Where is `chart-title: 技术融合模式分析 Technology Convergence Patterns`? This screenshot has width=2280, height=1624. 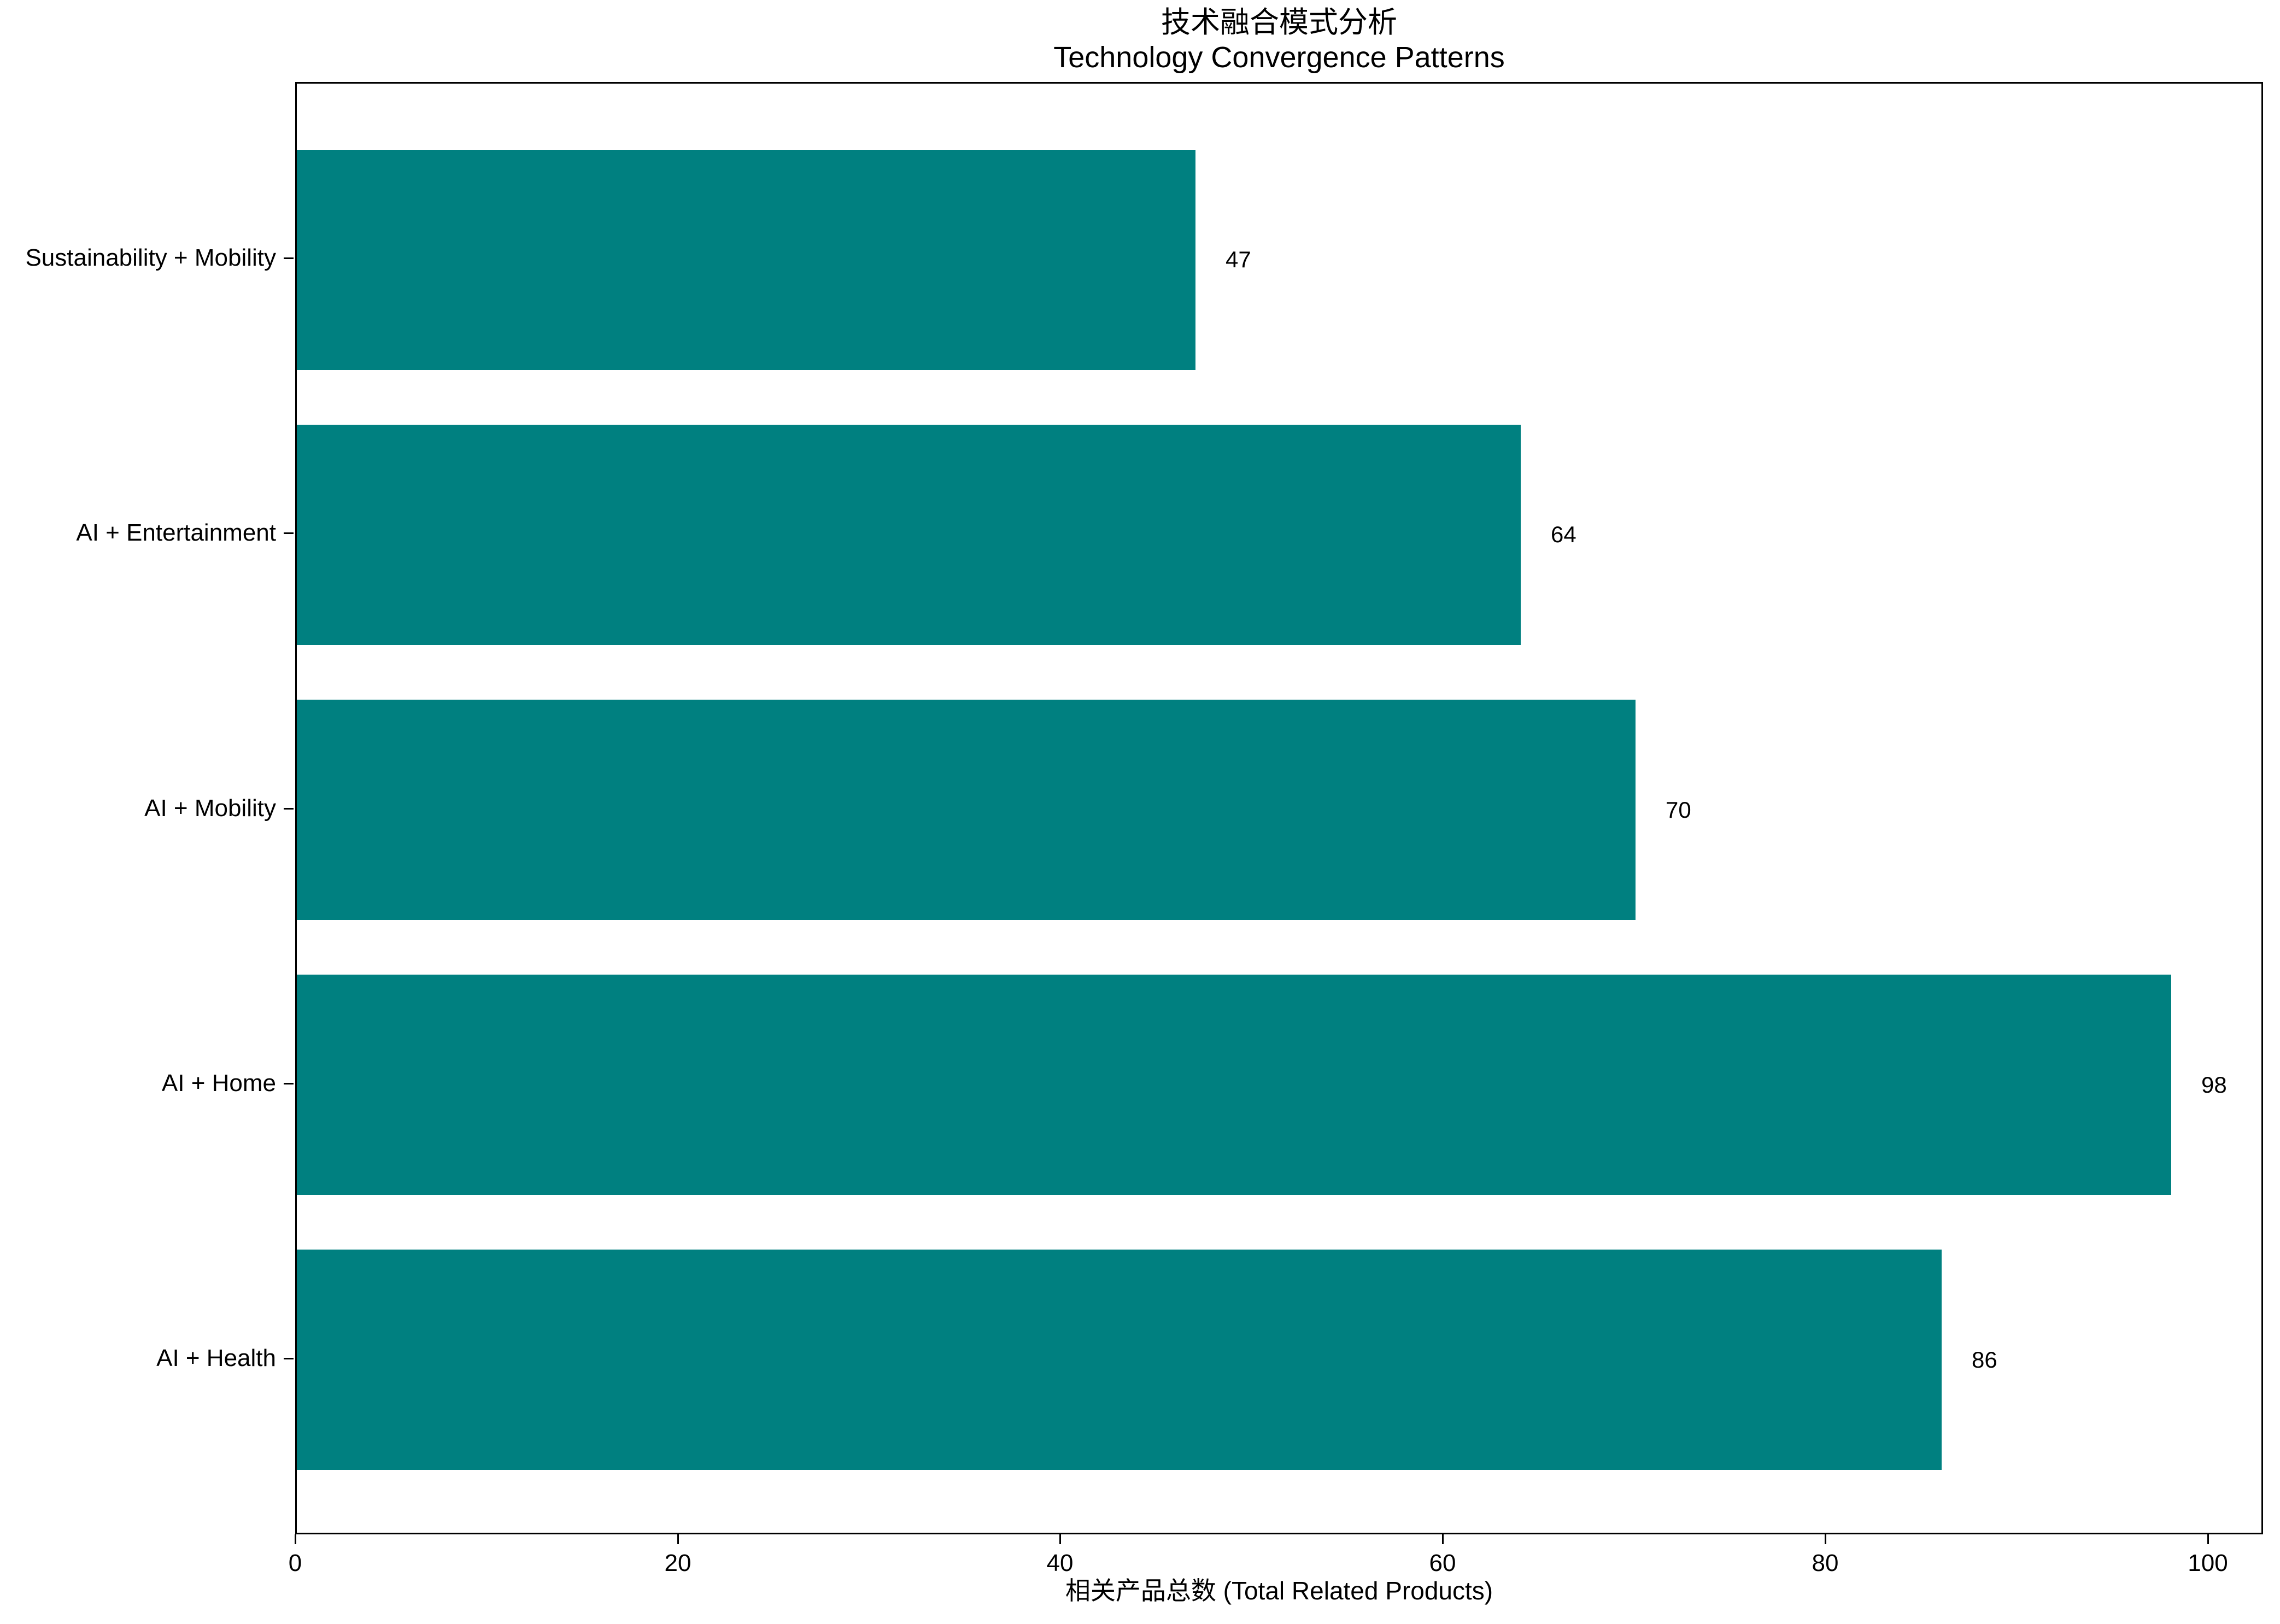
chart-title: 技术融合模式分析 Technology Convergence Patterns is located at coordinates (1279, 39).